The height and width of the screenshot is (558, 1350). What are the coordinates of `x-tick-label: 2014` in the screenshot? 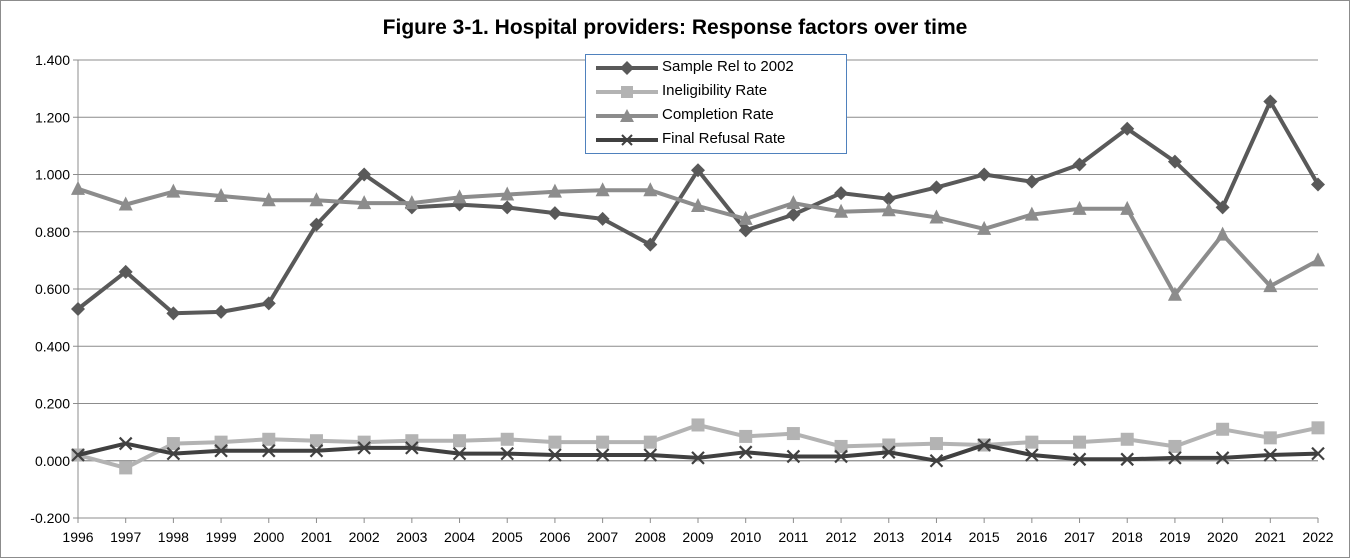 It's located at (936, 537).